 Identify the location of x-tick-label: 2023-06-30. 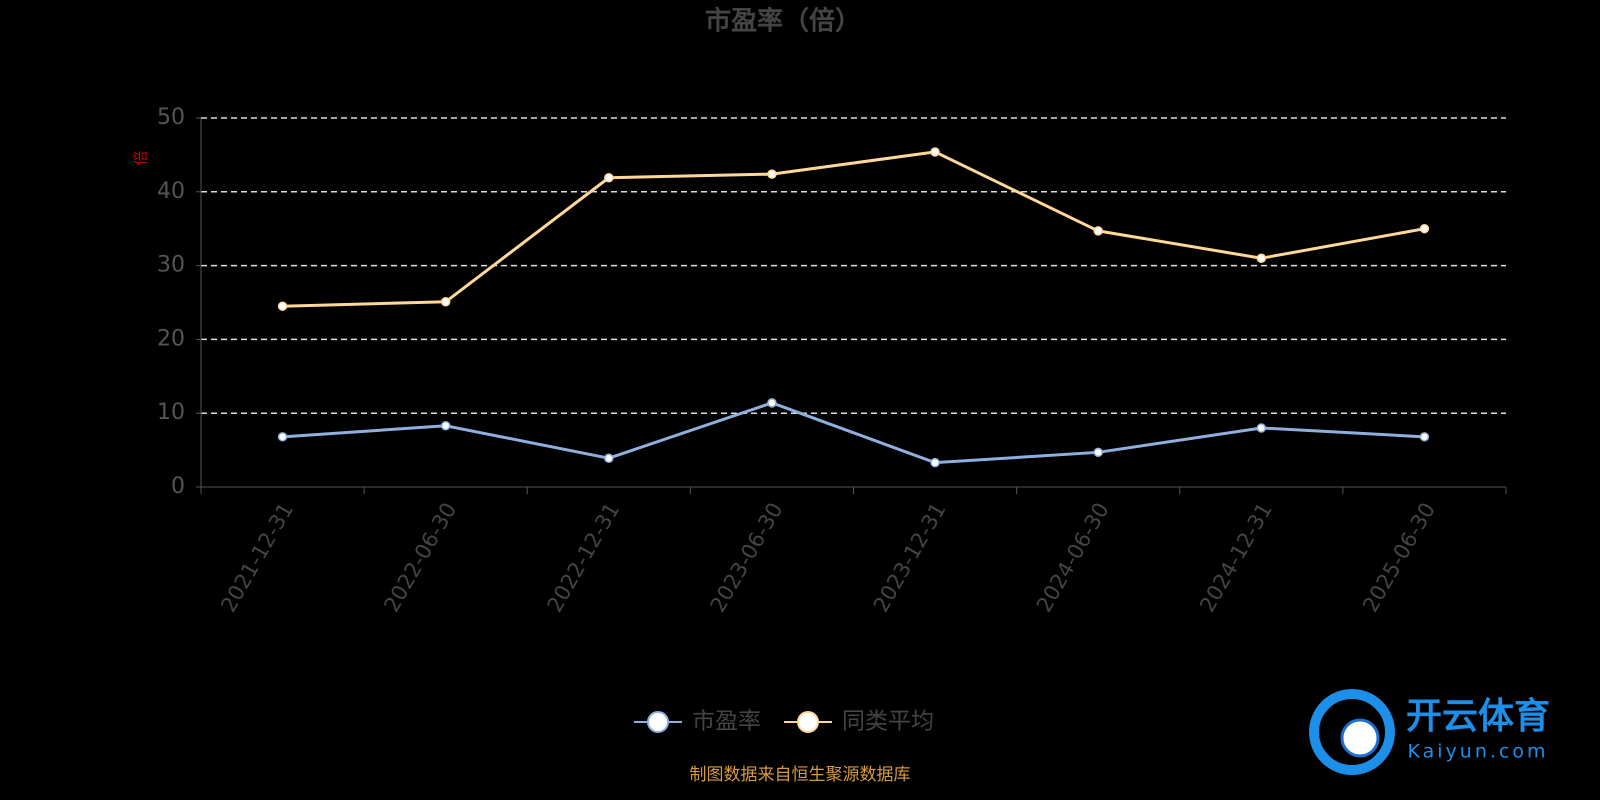
(747, 558).